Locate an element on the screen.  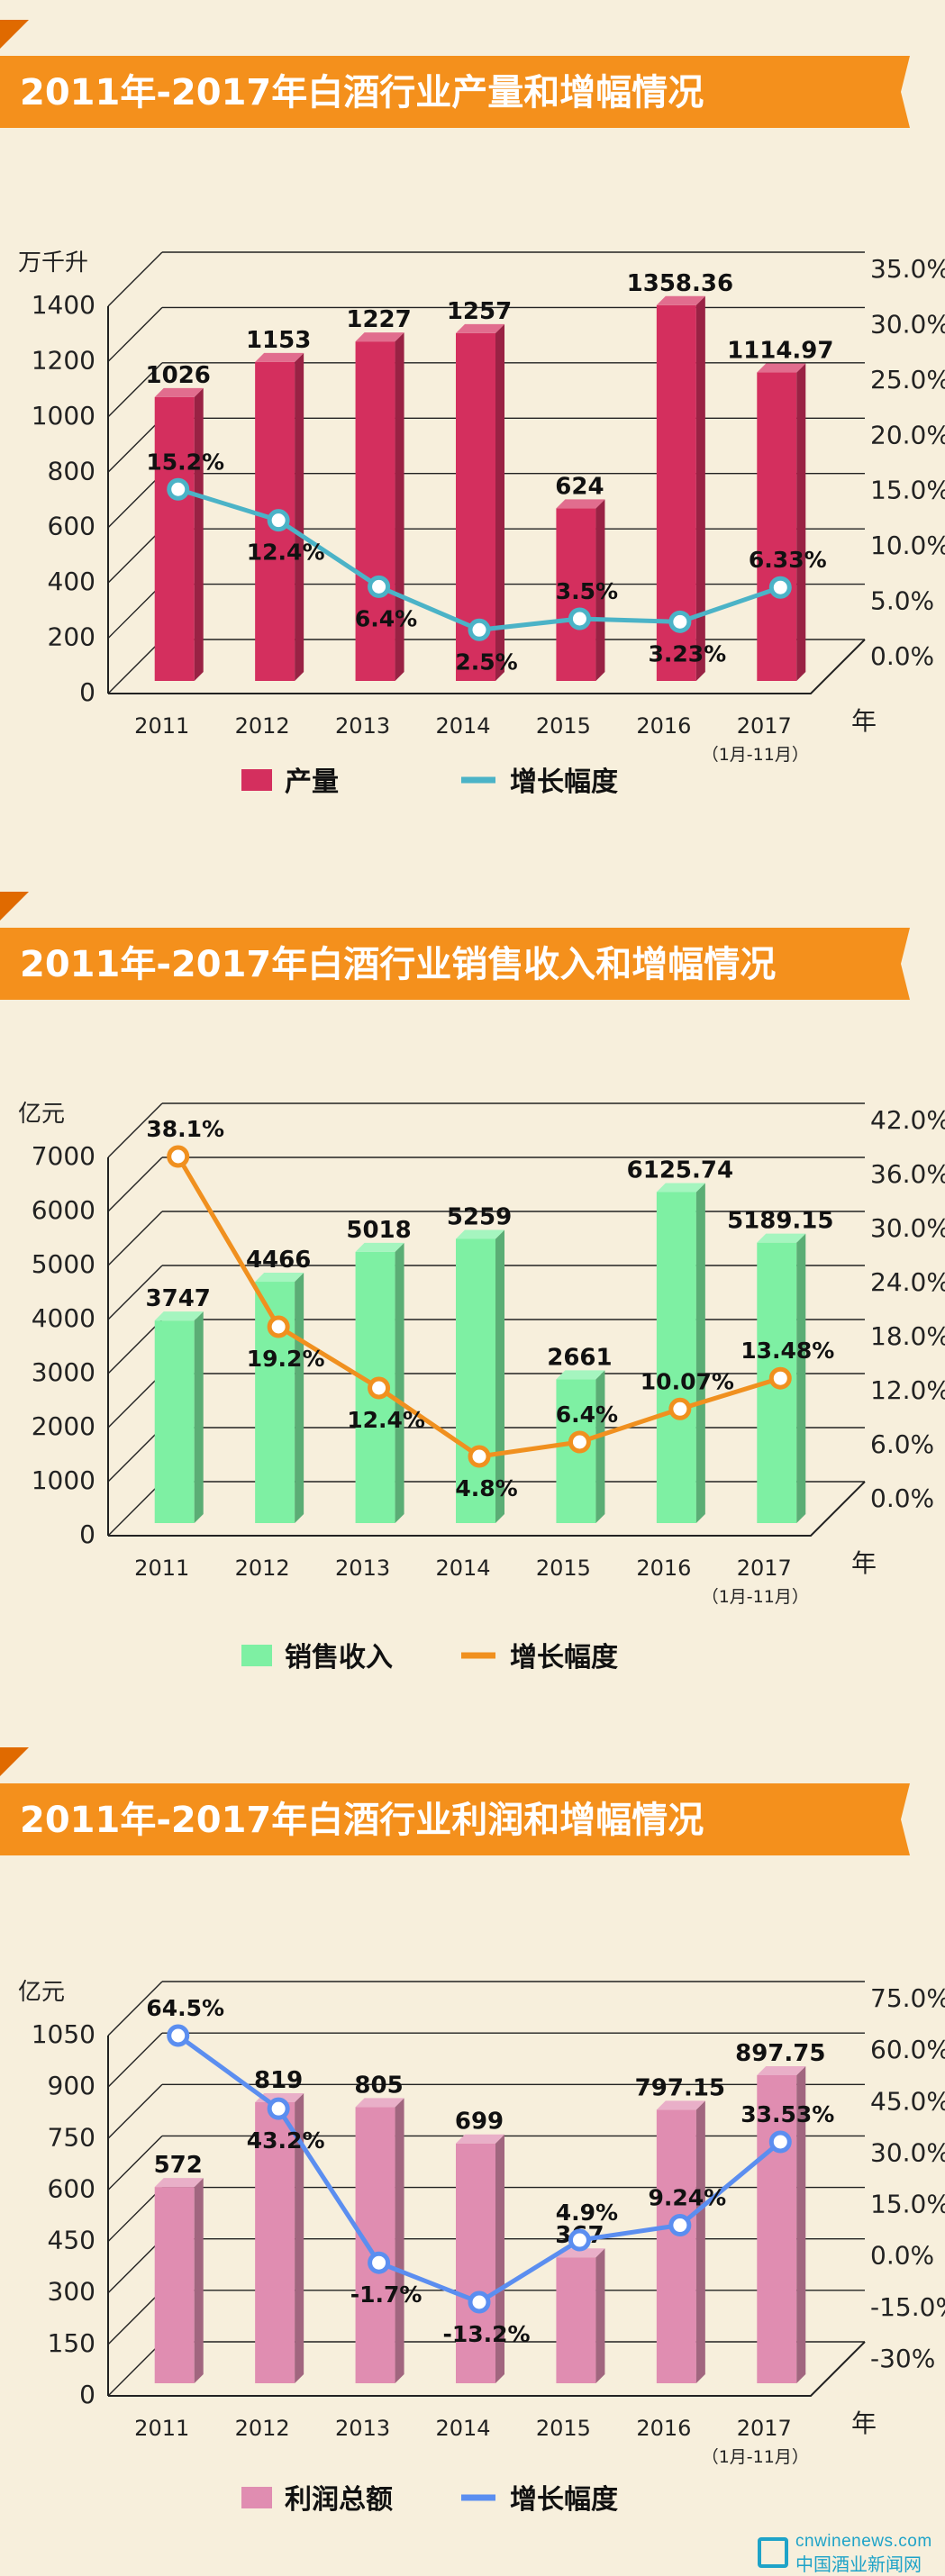
right-y-tick-label: 42.0% is located at coordinates (907, 1120).